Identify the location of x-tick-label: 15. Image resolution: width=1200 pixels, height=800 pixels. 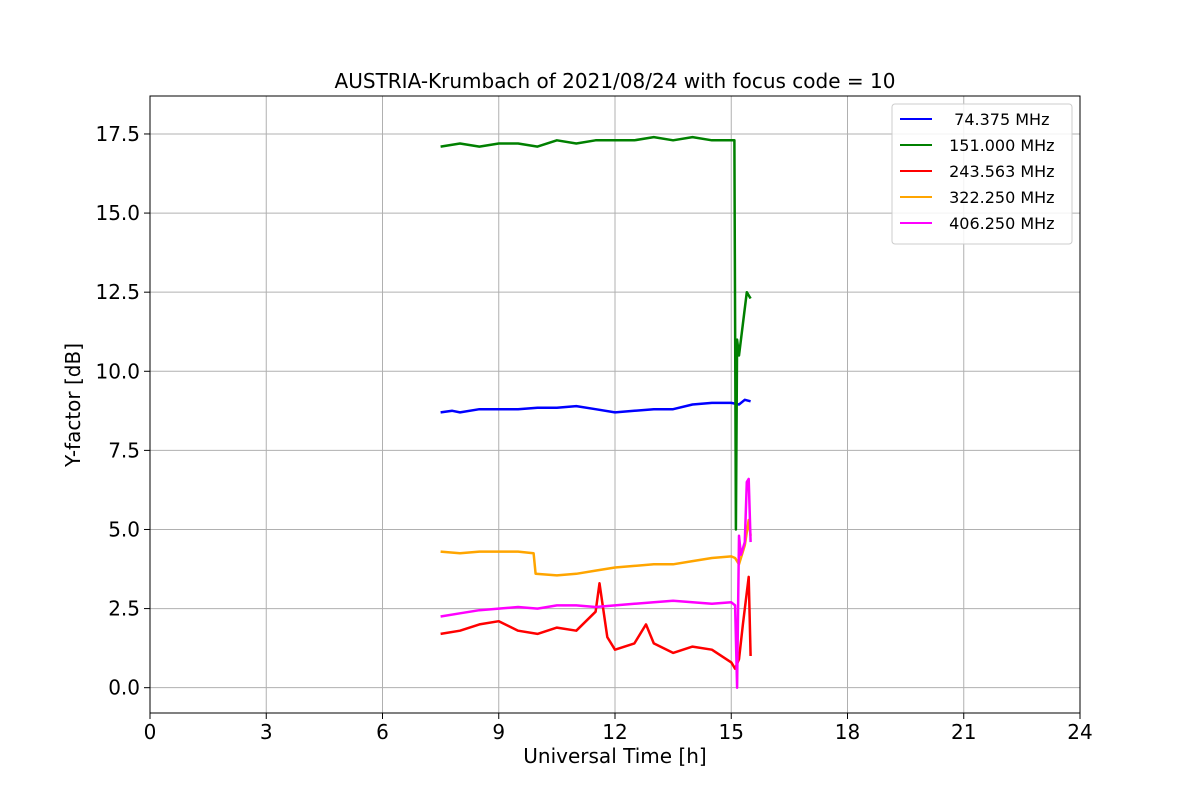
(731, 732).